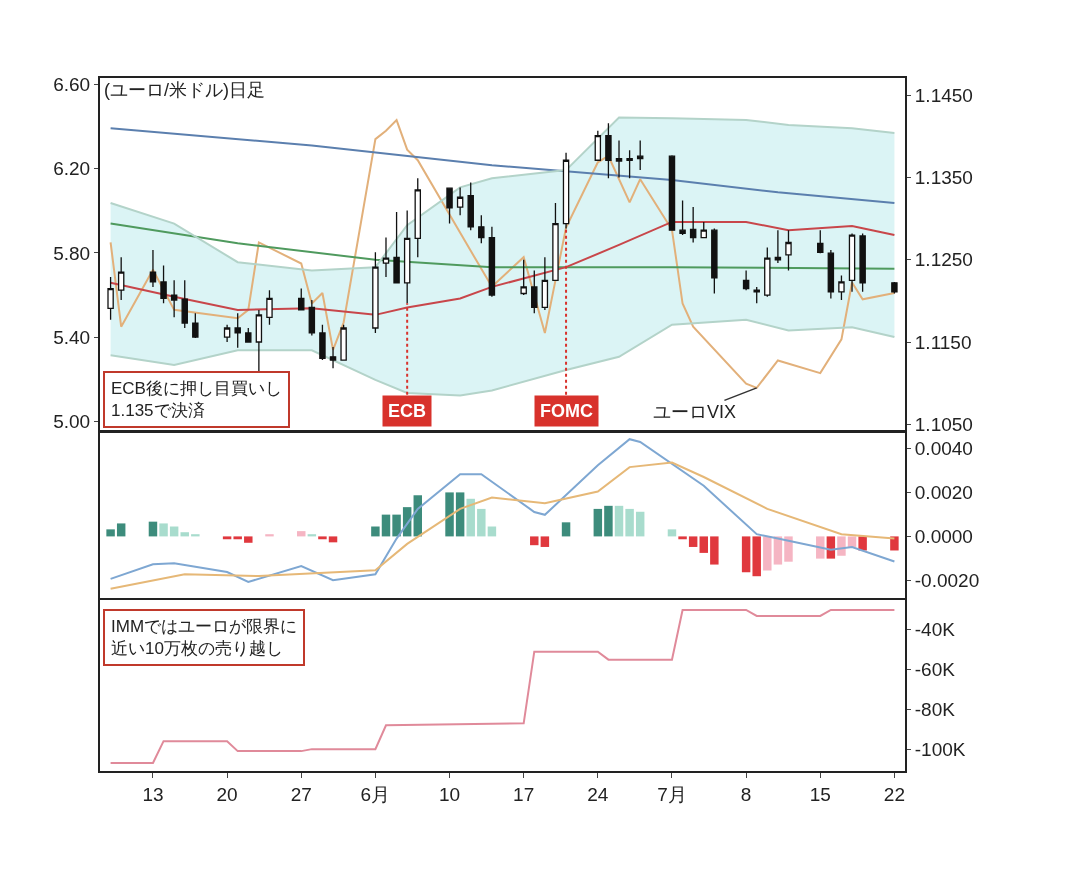  What do you see at coordinates (227, 794) in the screenshot?
I see `x-tick-label: 20` at bounding box center [227, 794].